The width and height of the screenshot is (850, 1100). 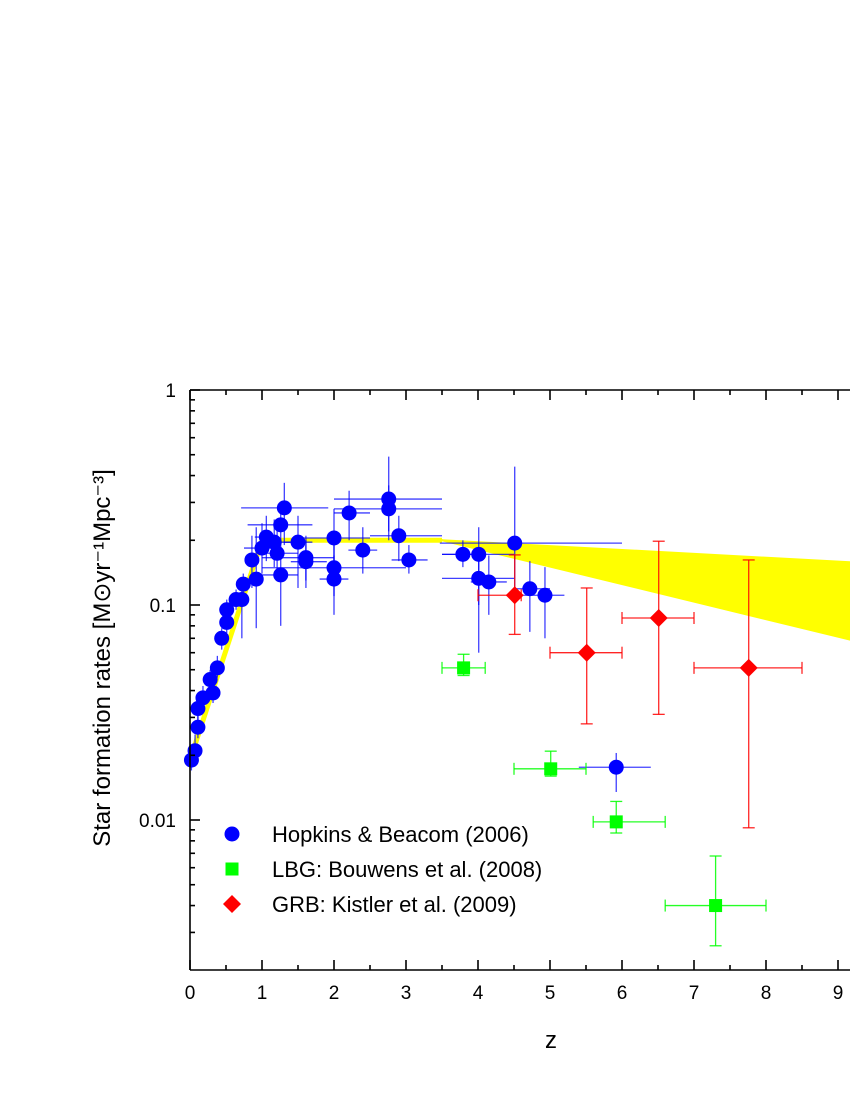 What do you see at coordinates (406, 993) in the screenshot?
I see `x-tick-label: 3` at bounding box center [406, 993].